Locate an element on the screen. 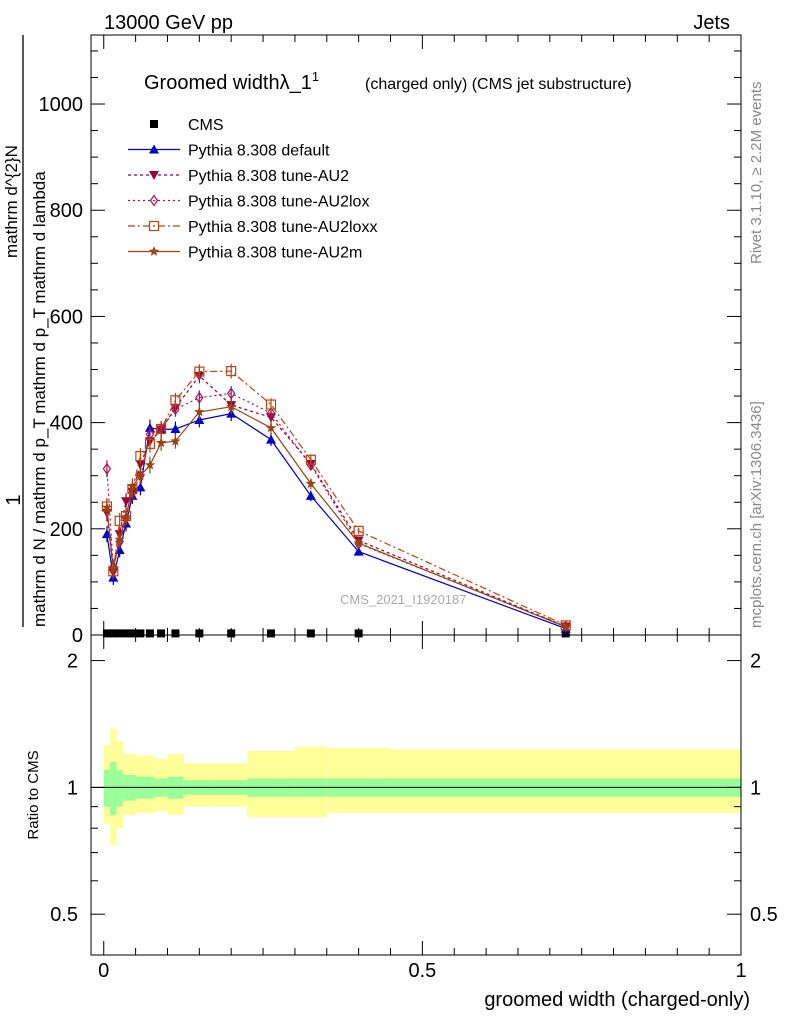 Image resolution: width=786 pixels, height=1029 pixels. legend-label: Pythia 8.308 tune-AU2loxx is located at coordinates (282, 227).